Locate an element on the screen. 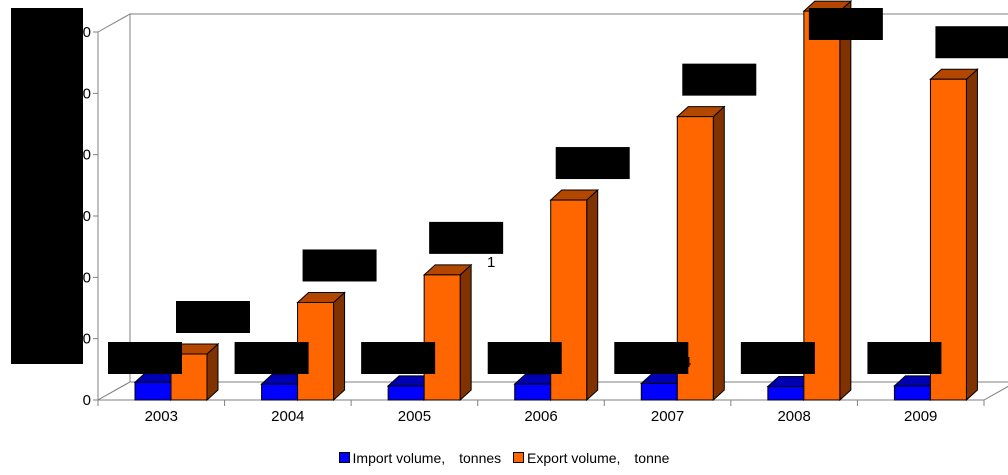 This screenshot has height=475, width=1008. x-tick-label: 2007 is located at coordinates (667, 416).